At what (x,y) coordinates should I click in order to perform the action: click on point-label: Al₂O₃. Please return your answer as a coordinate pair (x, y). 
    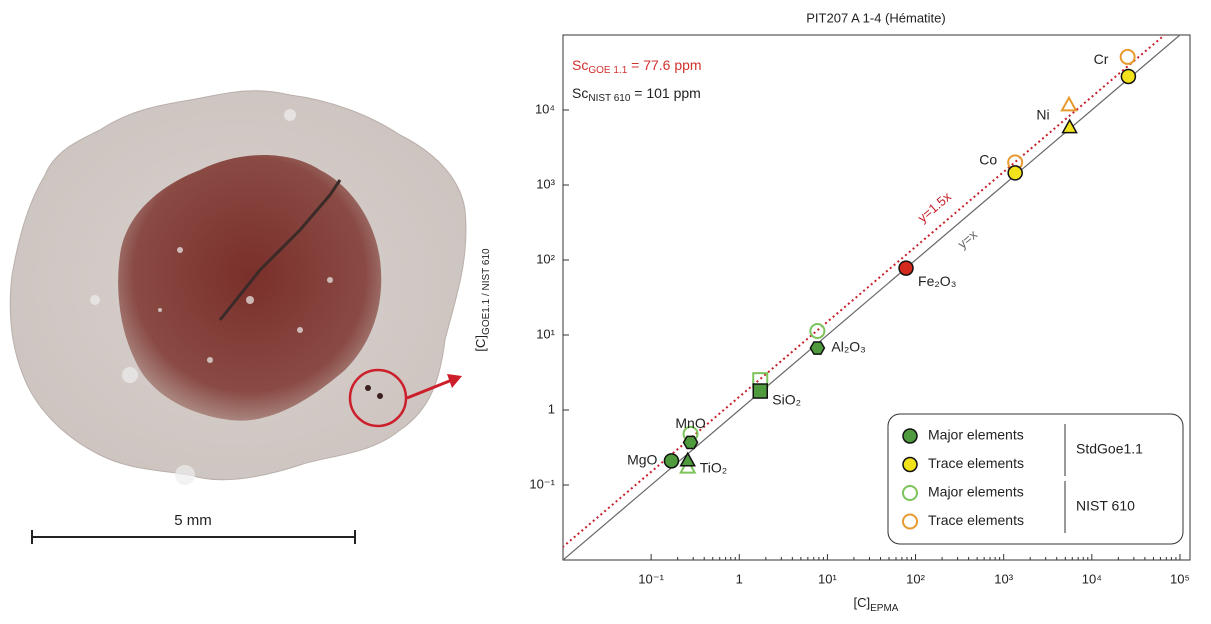
    Looking at the image, I should click on (848, 347).